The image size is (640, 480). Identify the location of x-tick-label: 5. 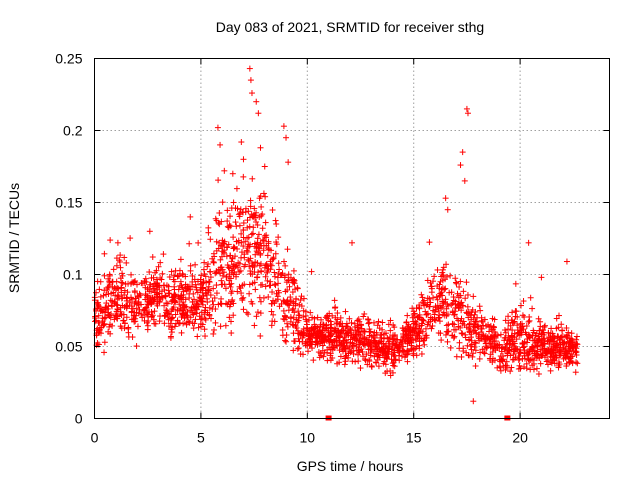
(201, 438).